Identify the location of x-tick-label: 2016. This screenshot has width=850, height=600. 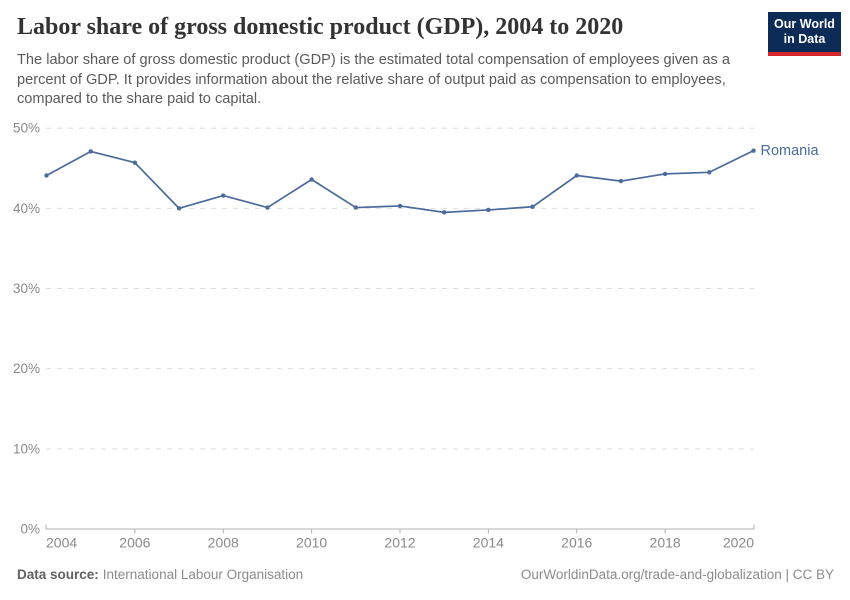
(576, 543).